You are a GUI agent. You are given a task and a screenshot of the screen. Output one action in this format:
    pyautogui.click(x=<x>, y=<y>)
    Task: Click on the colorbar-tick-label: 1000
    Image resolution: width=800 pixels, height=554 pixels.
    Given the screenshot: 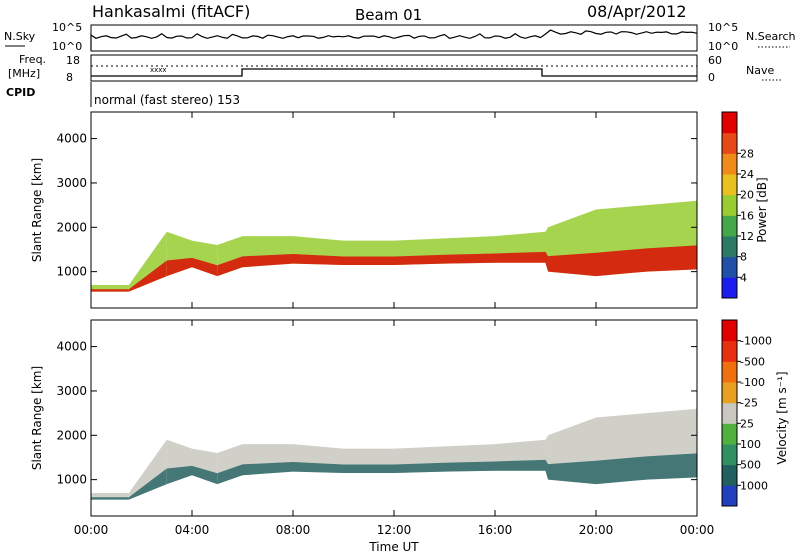 What is the action you would take?
    pyautogui.click(x=754, y=485)
    